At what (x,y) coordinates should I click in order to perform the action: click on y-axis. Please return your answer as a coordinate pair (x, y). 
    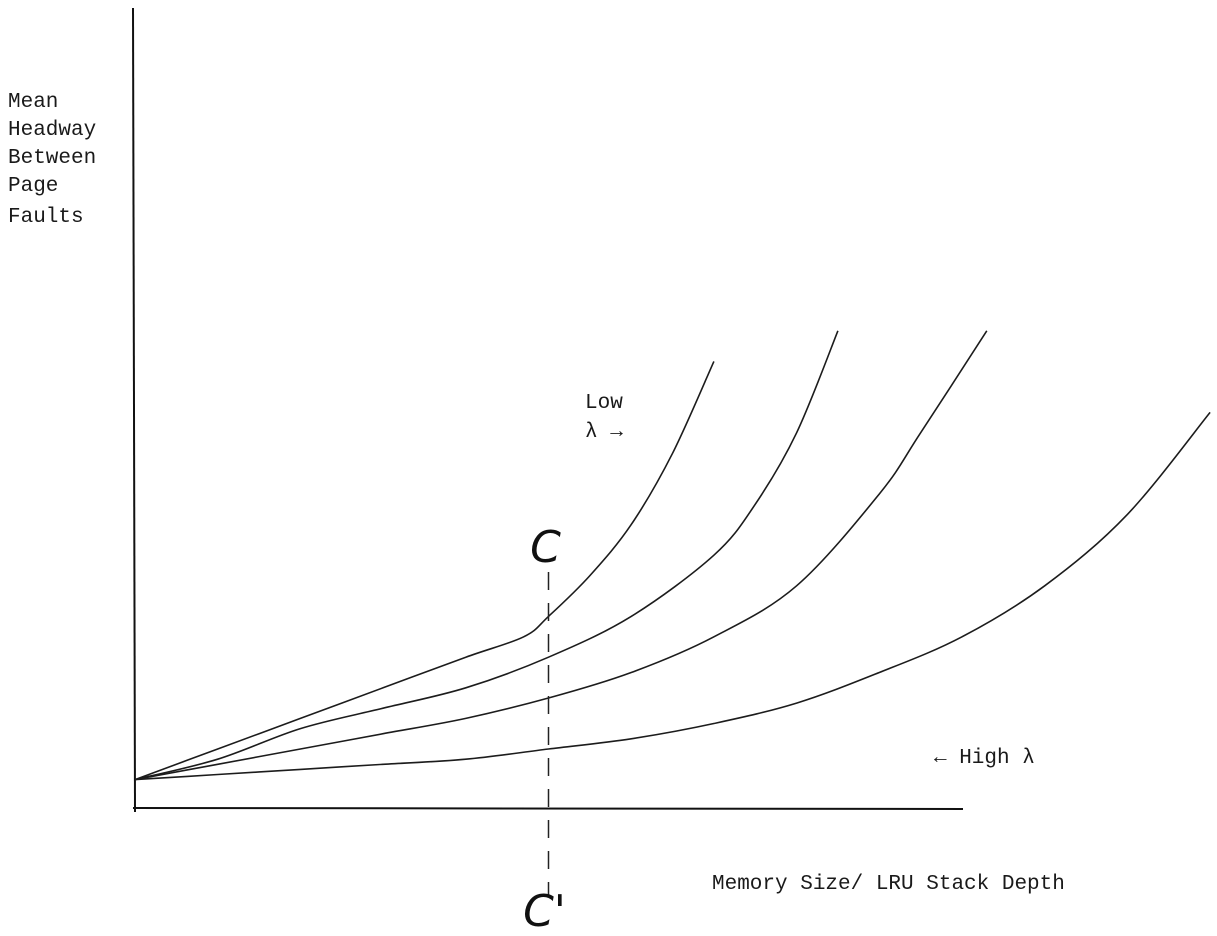
    Looking at the image, I should click on (134, 410).